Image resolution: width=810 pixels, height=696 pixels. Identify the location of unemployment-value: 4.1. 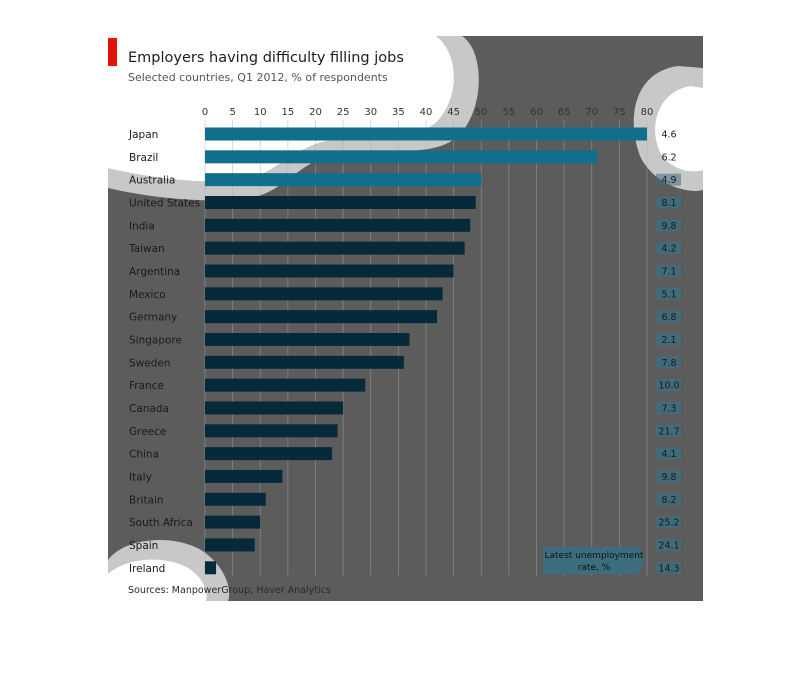
(668, 454).